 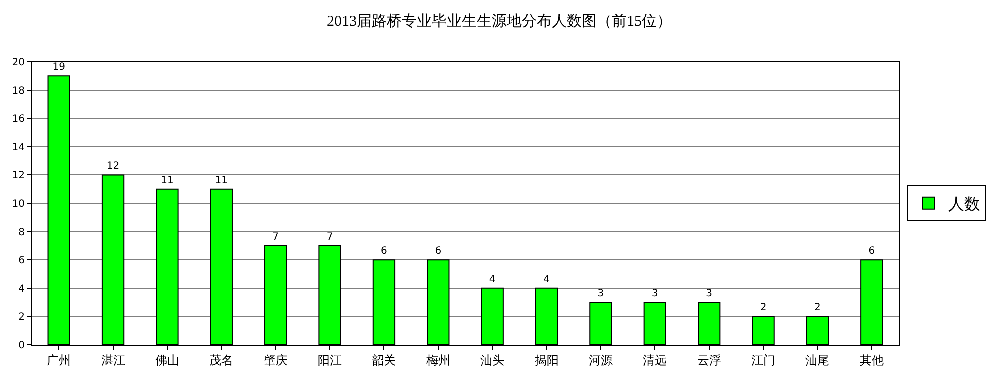 What do you see at coordinates (222, 360) in the screenshot?
I see `x-tick-label: 茂名` at bounding box center [222, 360].